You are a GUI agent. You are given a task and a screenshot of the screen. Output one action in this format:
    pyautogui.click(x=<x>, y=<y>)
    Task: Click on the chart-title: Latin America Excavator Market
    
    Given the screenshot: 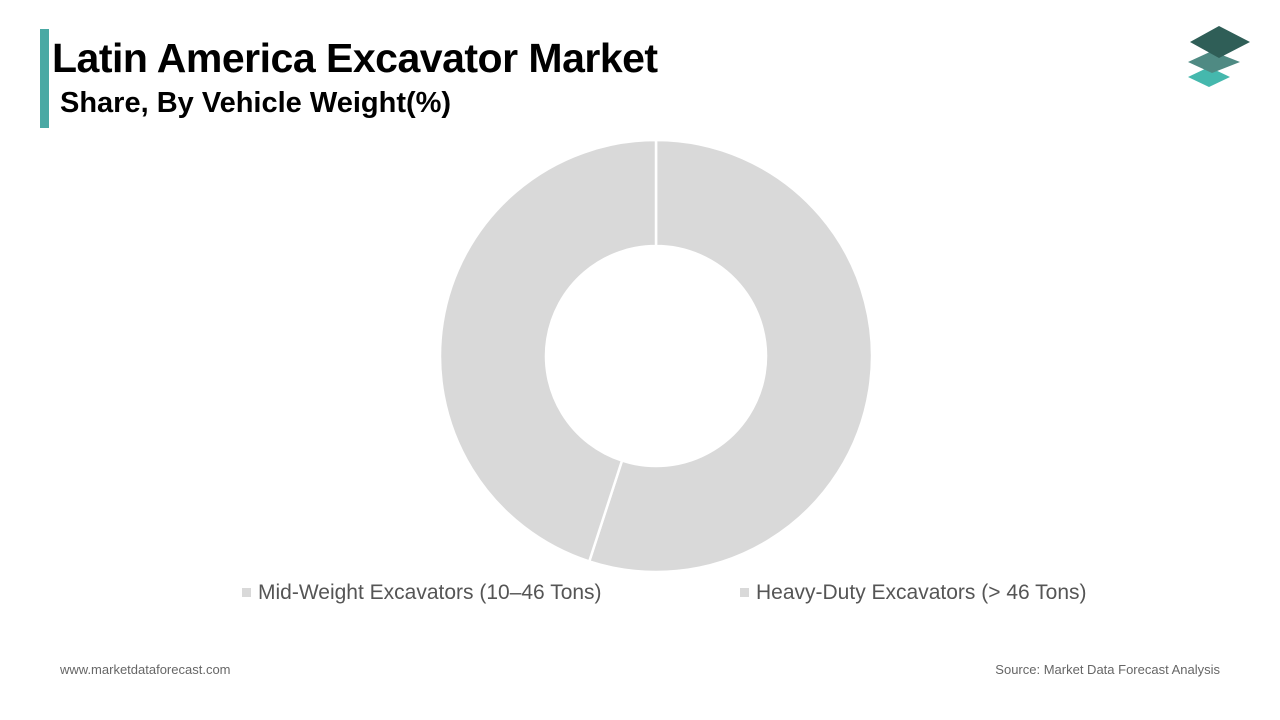 What is the action you would take?
    pyautogui.click(x=355, y=58)
    